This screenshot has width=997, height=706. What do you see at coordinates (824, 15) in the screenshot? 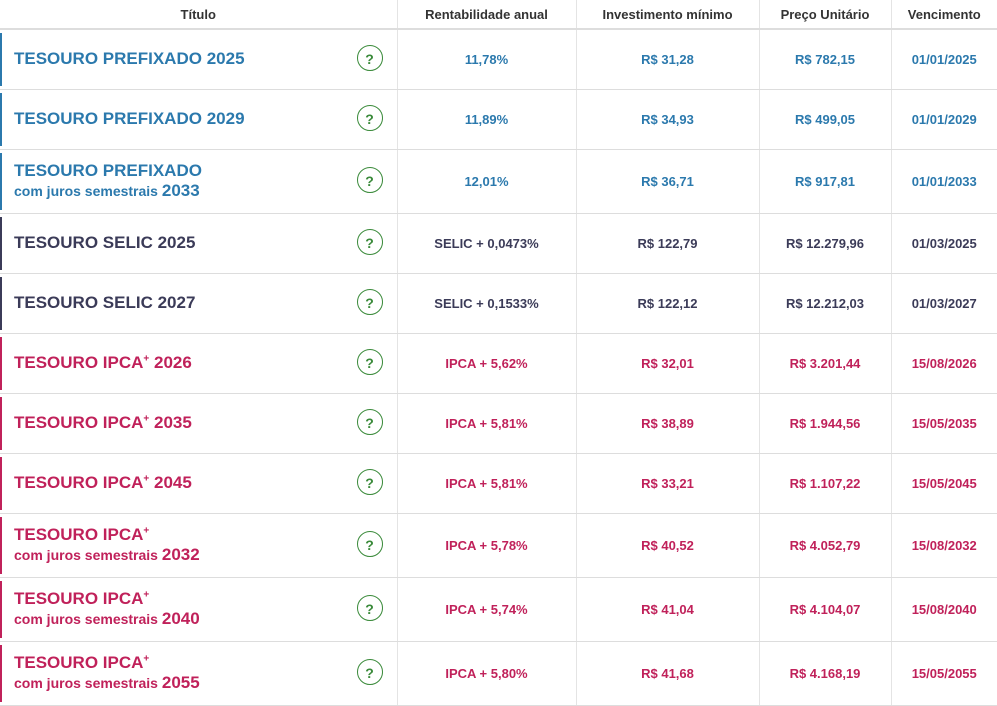
I see `column-header: Preço Unitário` at bounding box center [824, 15].